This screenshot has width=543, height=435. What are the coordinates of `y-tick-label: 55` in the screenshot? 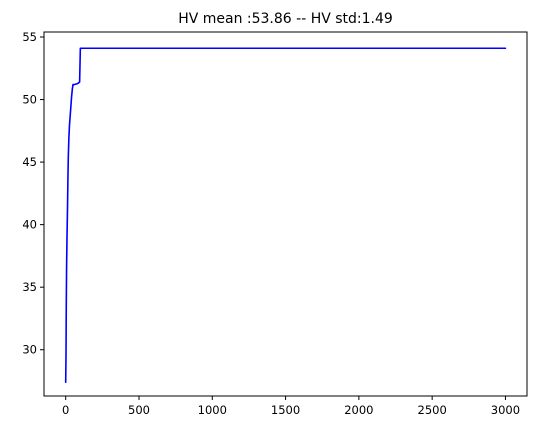 It's located at (29, 37).